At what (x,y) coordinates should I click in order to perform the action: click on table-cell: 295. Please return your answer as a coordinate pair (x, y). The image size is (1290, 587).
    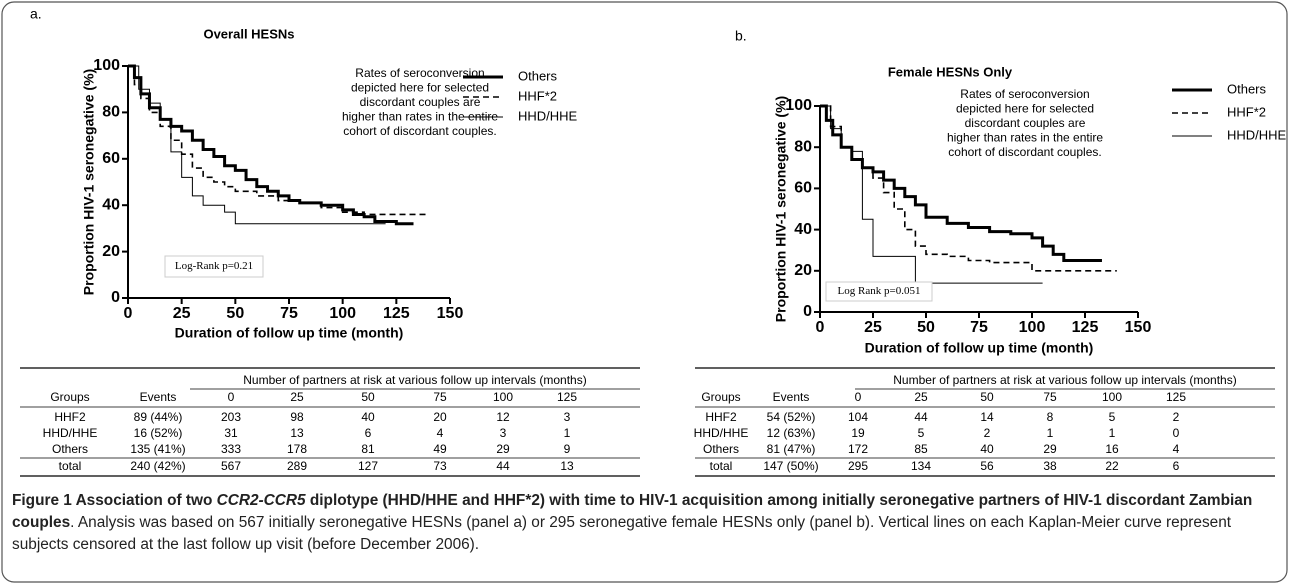
    Looking at the image, I should click on (858, 466).